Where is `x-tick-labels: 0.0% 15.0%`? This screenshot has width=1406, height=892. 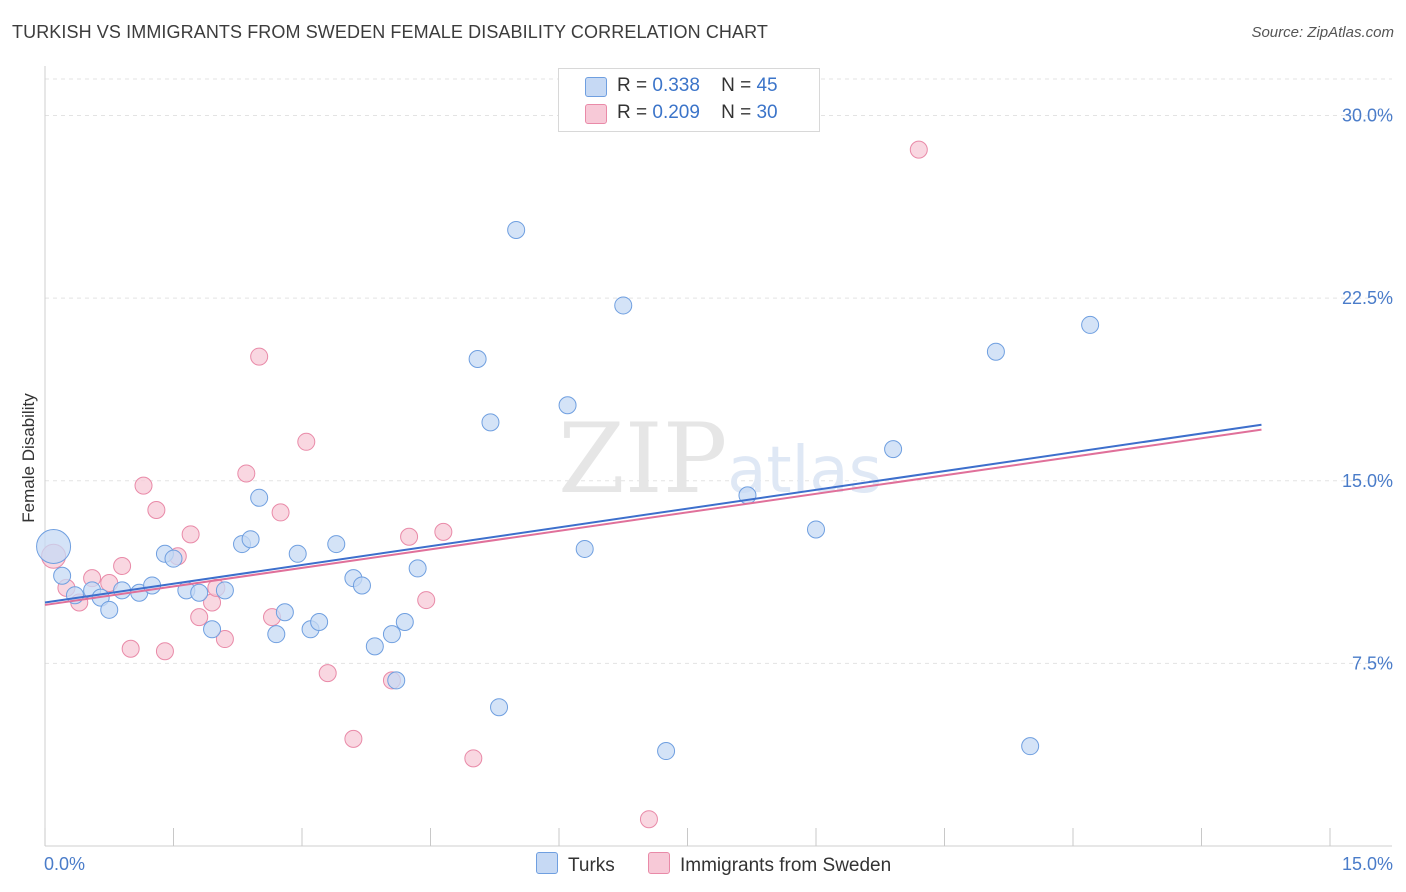
x-tick-labels: 0.0% 15.0% is located at coordinates (718, 864).